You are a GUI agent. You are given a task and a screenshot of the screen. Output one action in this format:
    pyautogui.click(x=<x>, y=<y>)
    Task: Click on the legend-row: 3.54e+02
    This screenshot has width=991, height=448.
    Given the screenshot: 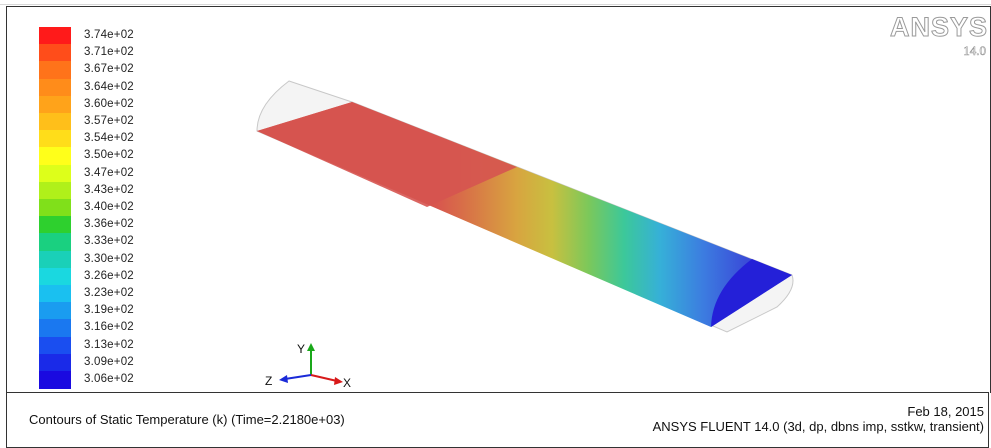 What is the action you would take?
    pyautogui.click(x=124, y=139)
    